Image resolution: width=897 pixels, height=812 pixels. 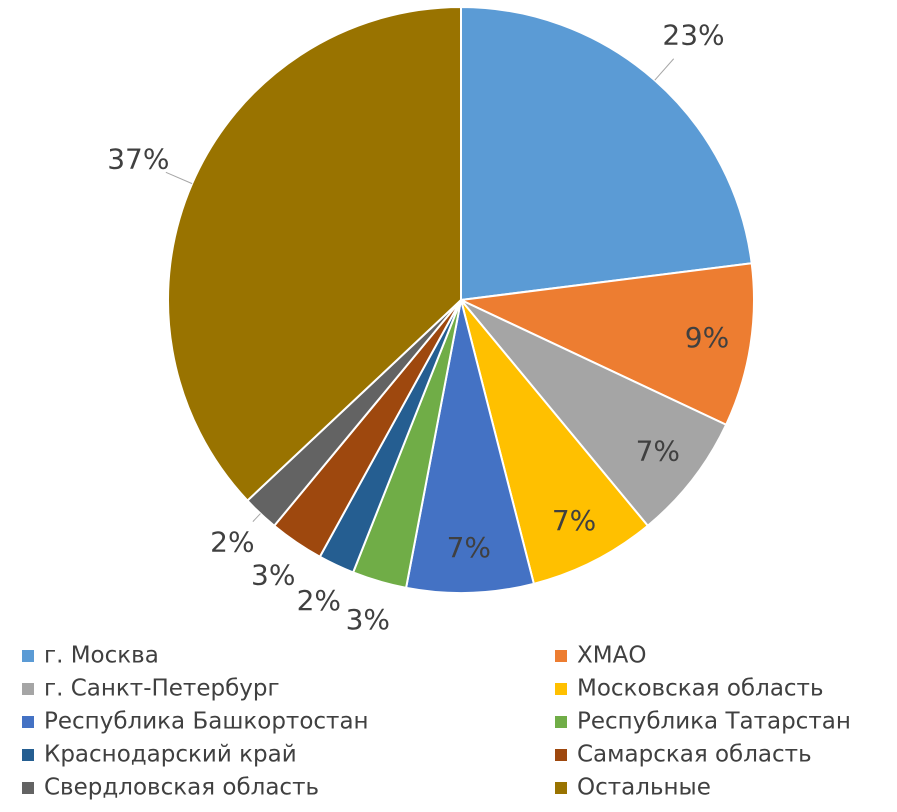 I want to click on data-label: 23%, so click(x=693, y=34).